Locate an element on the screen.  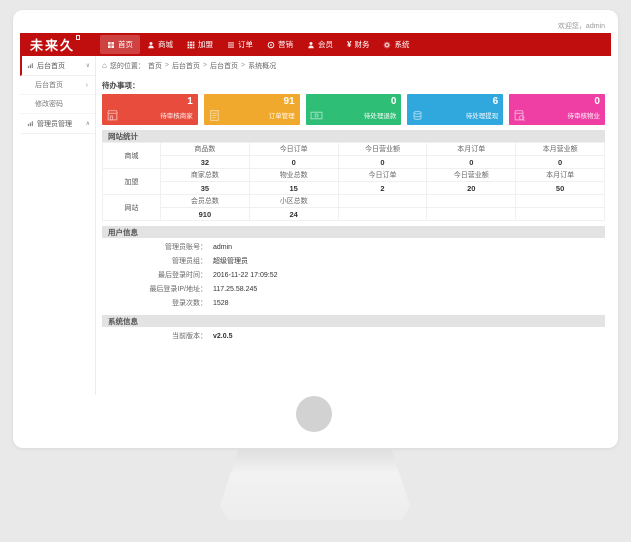
home-icon: ⌂ is located at coordinates (104, 65).